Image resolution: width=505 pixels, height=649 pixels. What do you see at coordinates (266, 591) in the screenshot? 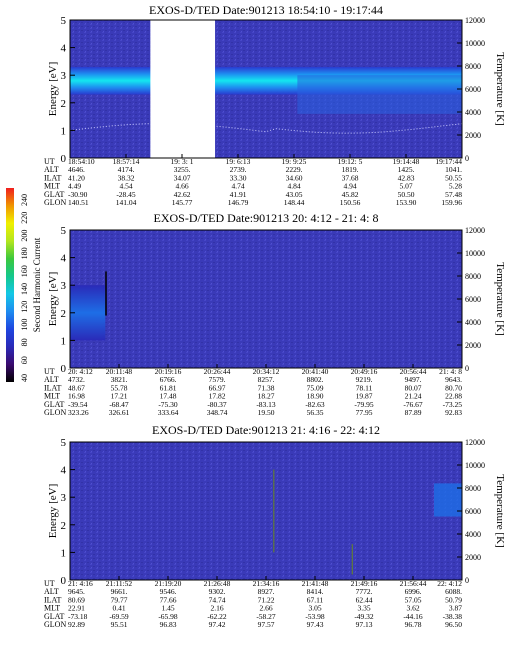
I see `table-cell: 8927.` at bounding box center [266, 591].